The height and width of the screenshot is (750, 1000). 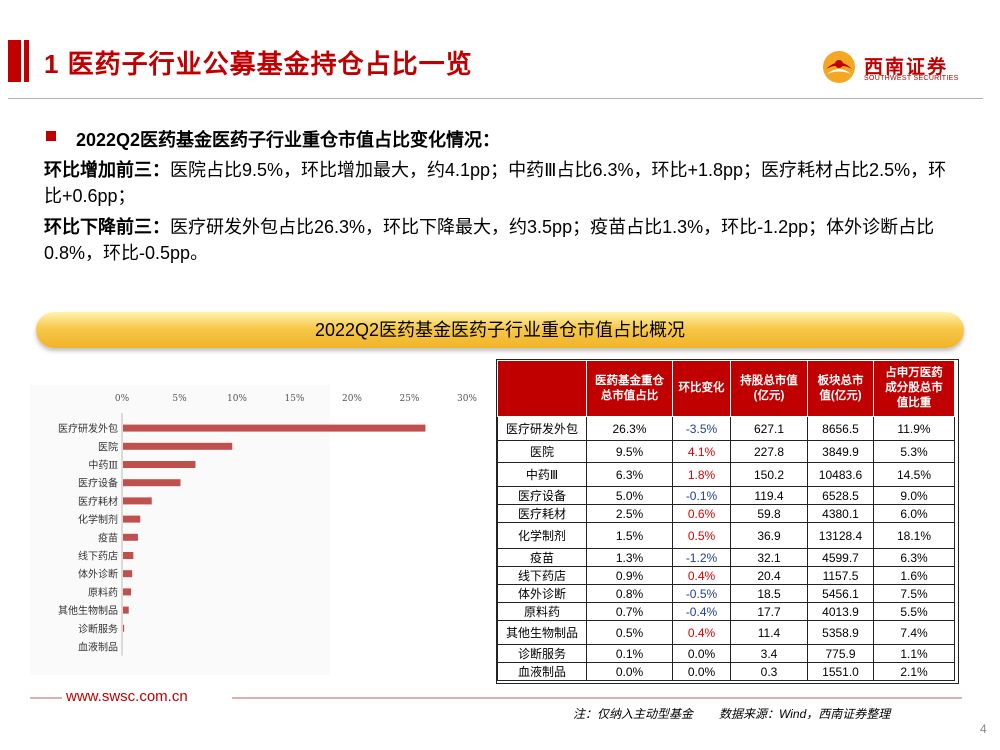 I want to click on table-cell: 13128.4, so click(x=840, y=535).